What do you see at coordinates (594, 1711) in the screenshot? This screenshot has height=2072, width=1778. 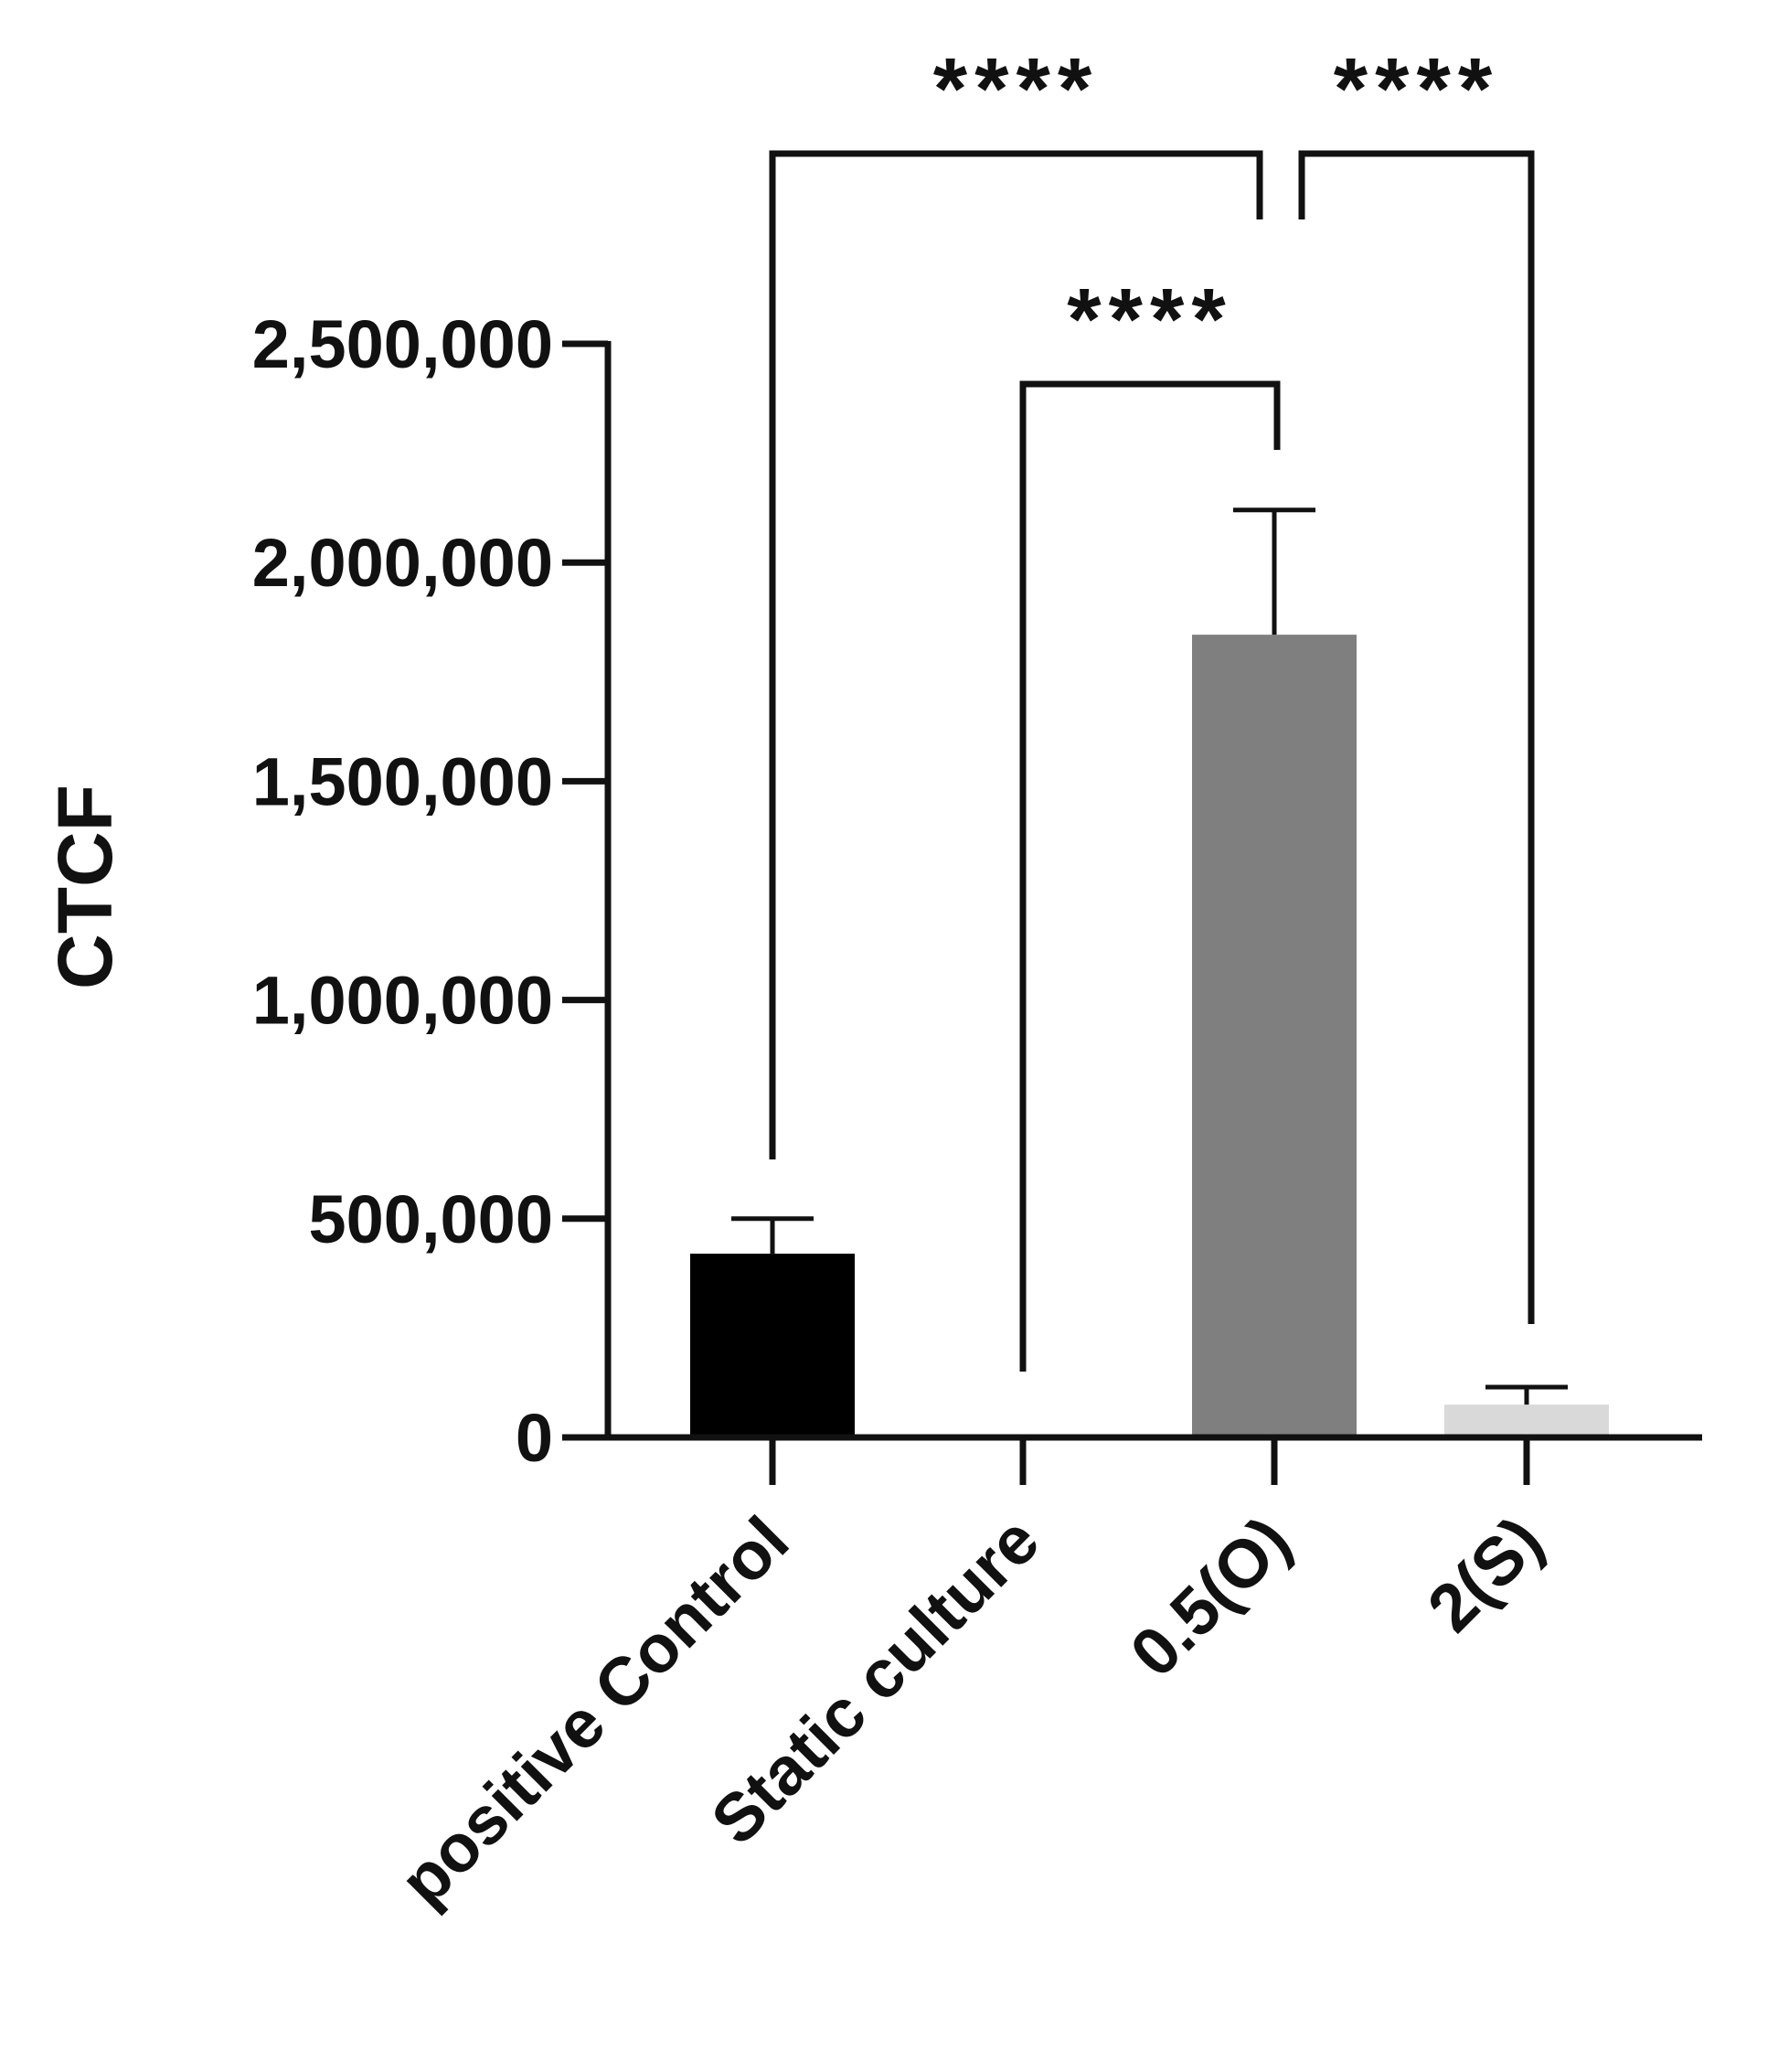 I see `x-tick-label-0: positive Control` at bounding box center [594, 1711].